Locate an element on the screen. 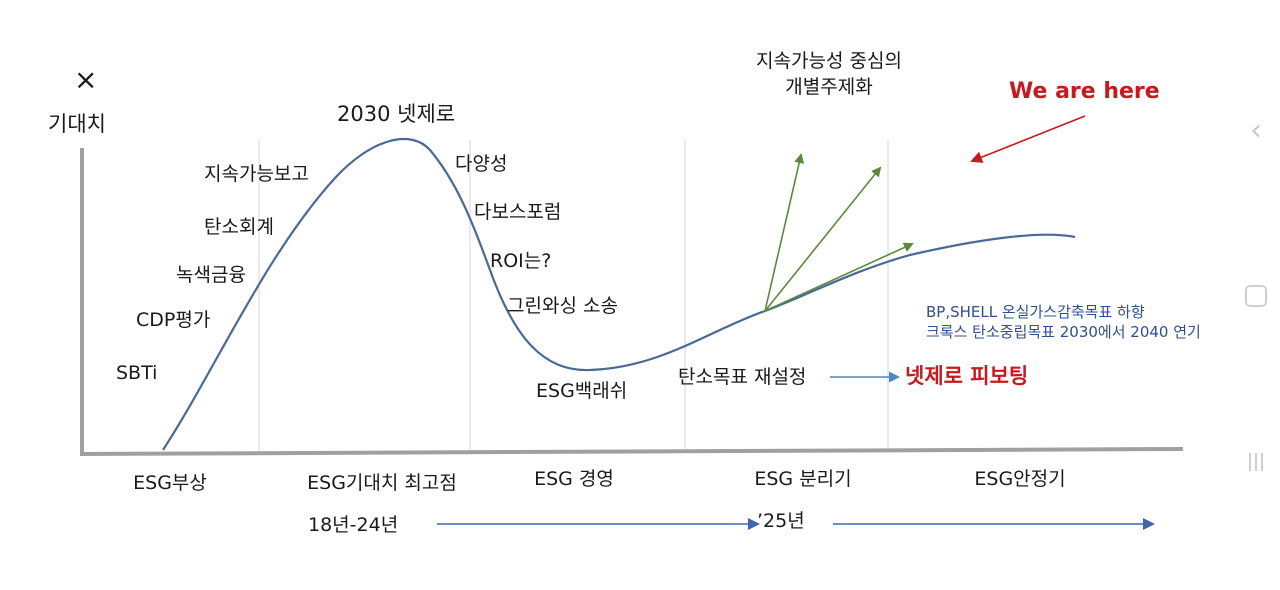 This screenshot has width=1280, height=590. timeline-range-1: 18년-24년 is located at coordinates (353, 525).